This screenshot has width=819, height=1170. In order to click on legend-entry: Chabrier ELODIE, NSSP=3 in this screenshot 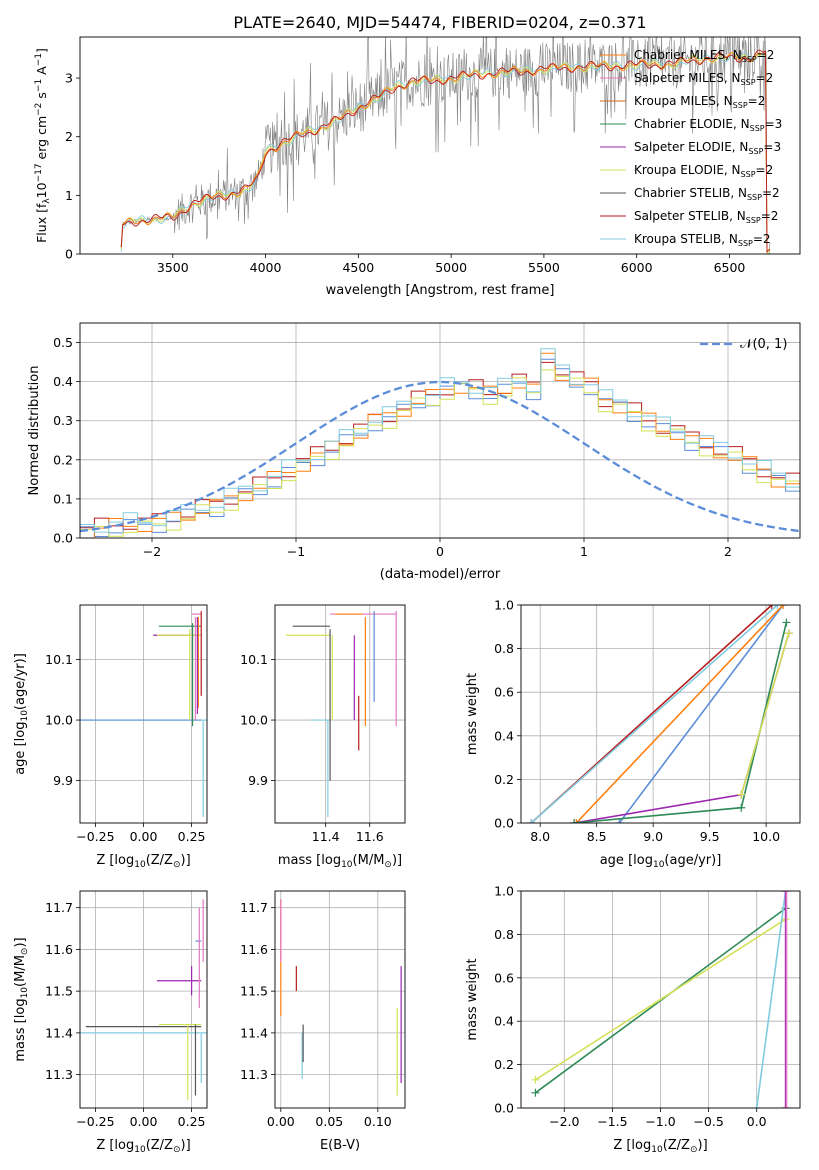, I will do `click(708, 125)`.